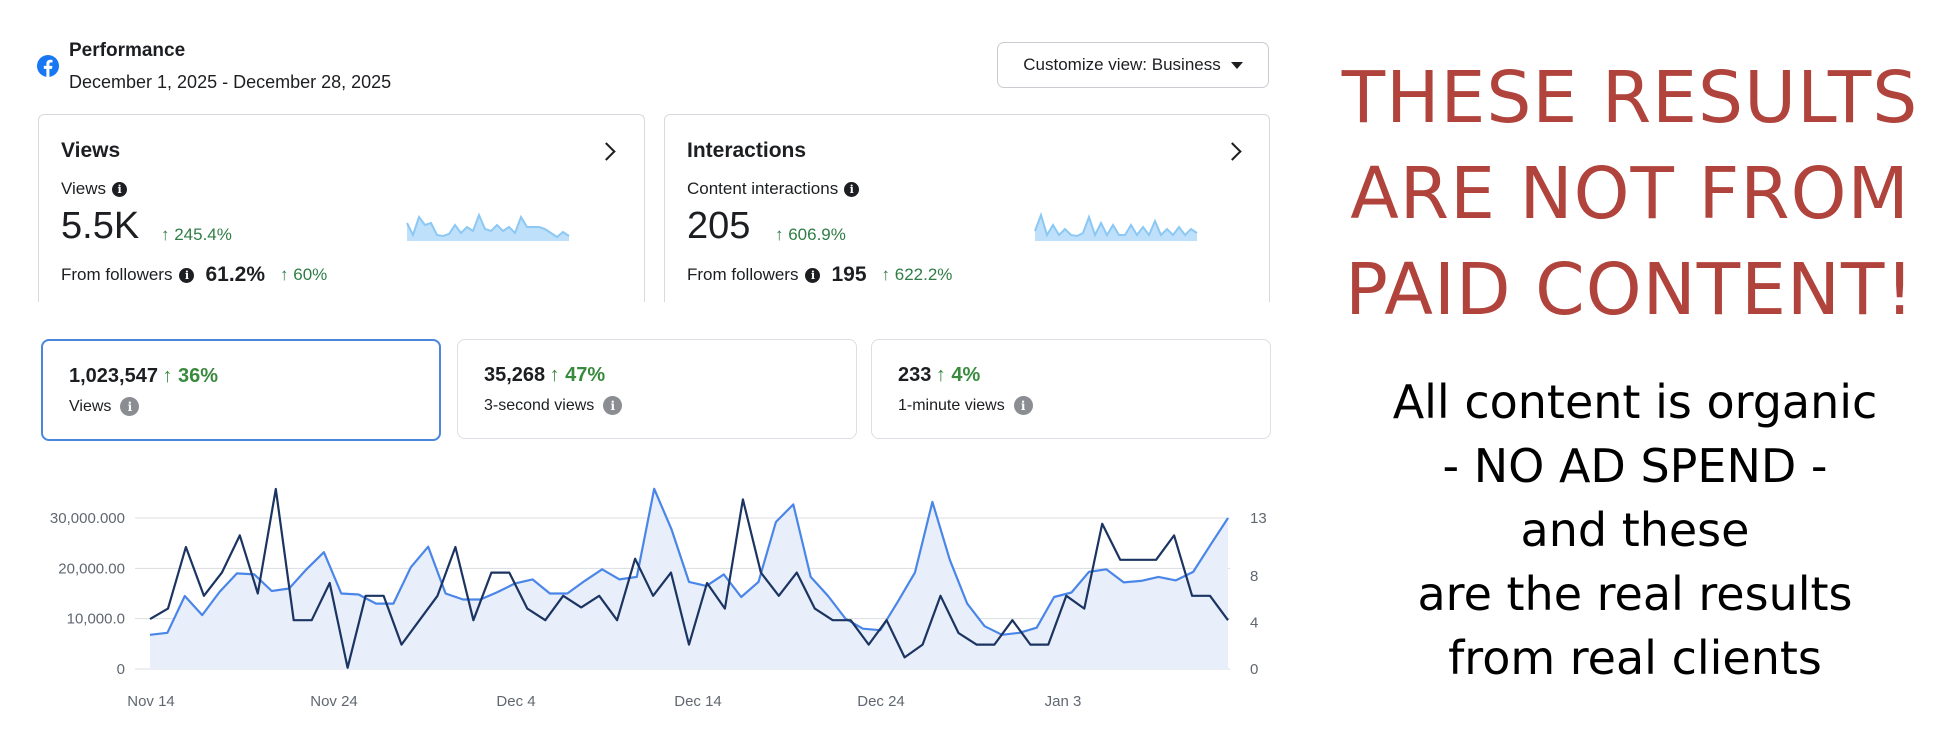 The height and width of the screenshot is (736, 1950). Describe the element at coordinates (515, 701) in the screenshot. I see `x-tick-label: Dec 4` at that location.